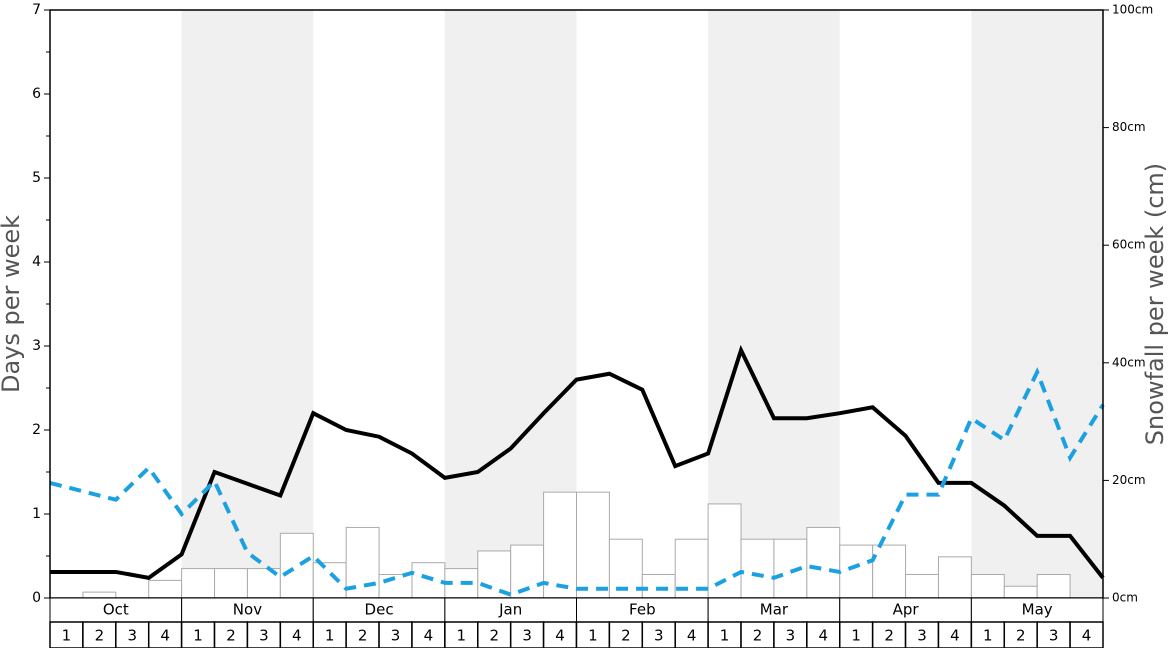  What do you see at coordinates (1132, 10) in the screenshot?
I see `y2-tick-label: 100cm` at bounding box center [1132, 10].